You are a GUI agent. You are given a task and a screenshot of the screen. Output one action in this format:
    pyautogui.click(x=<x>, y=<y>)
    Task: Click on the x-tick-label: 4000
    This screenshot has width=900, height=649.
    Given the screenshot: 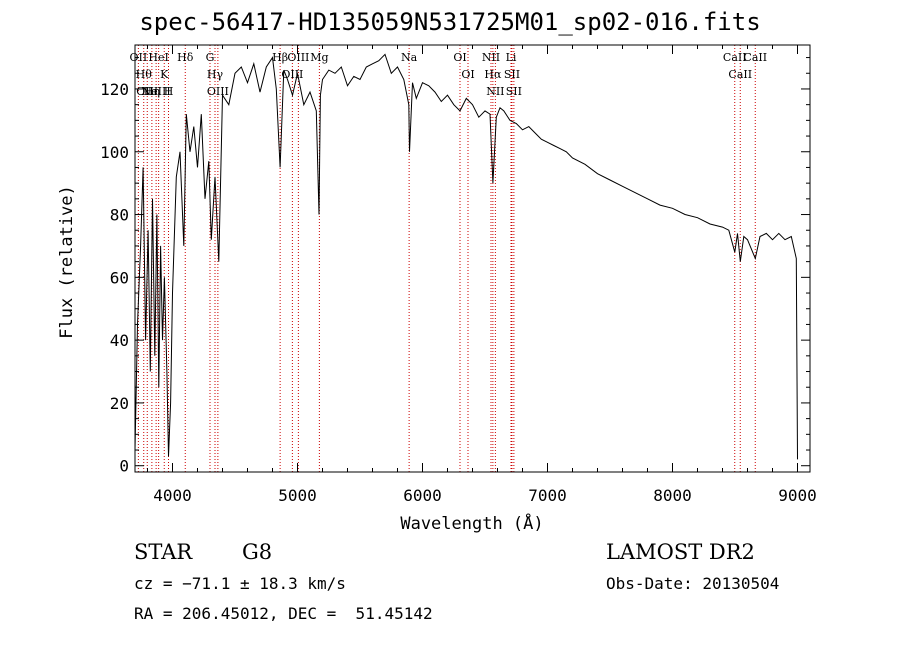 What is the action you would take?
    pyautogui.click(x=172, y=495)
    